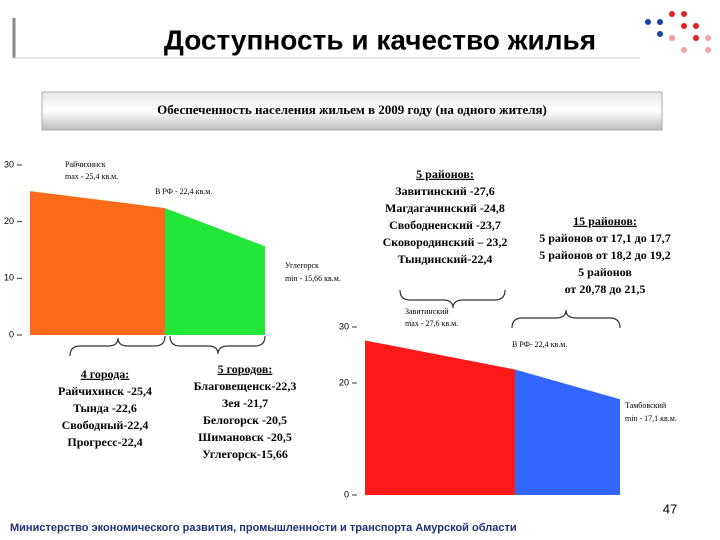 The width and height of the screenshot is (720, 540). Describe the element at coordinates (105, 391) in the screenshot. I see `callout-line: Райчихинск -25,4` at that location.